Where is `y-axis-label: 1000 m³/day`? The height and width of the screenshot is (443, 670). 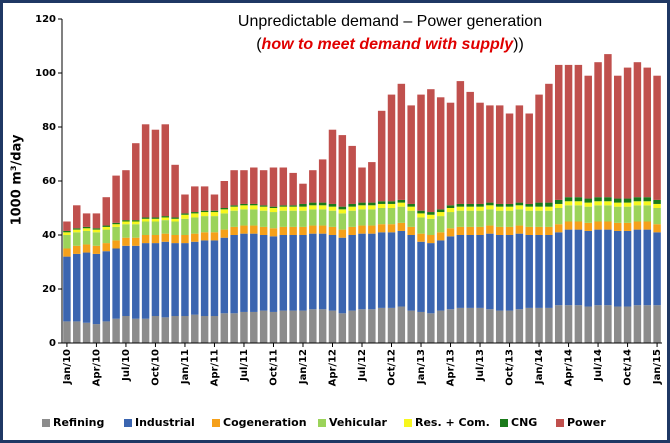 y-axis-label: 1000 m³/day is located at coordinates (17, 179).